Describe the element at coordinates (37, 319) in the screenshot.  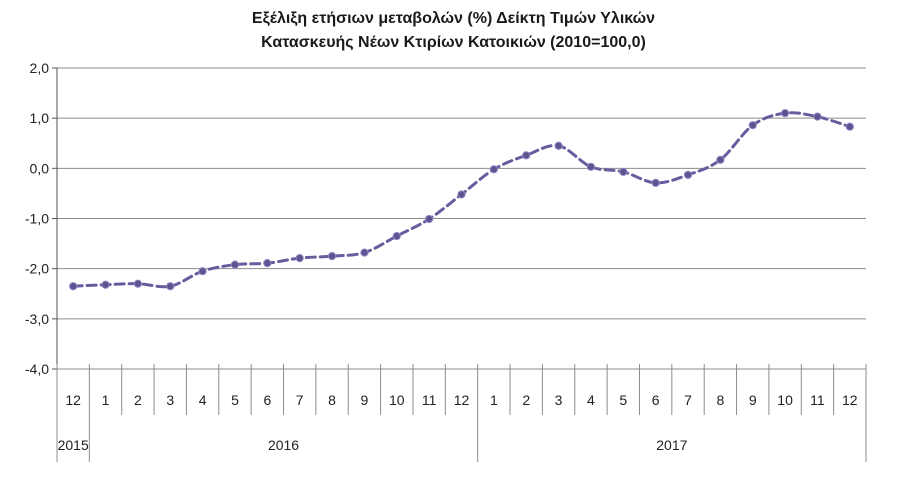
I see `y-tick-label: -3,0` at that location.